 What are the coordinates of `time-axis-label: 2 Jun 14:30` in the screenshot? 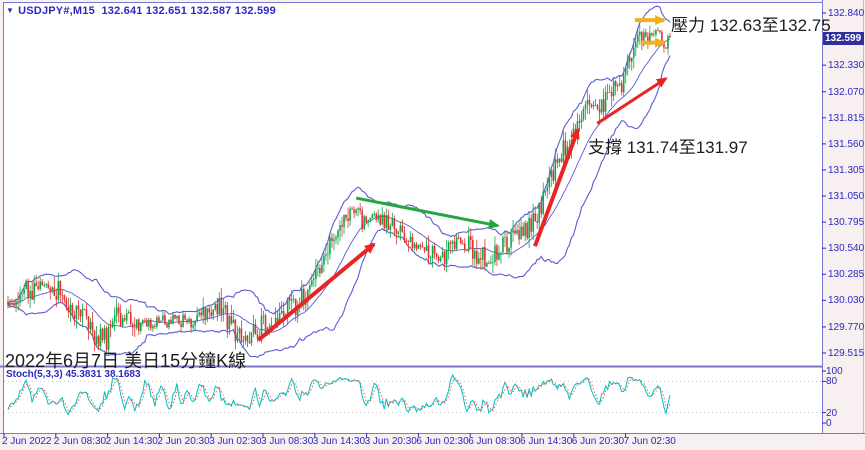 It's located at (131, 441).